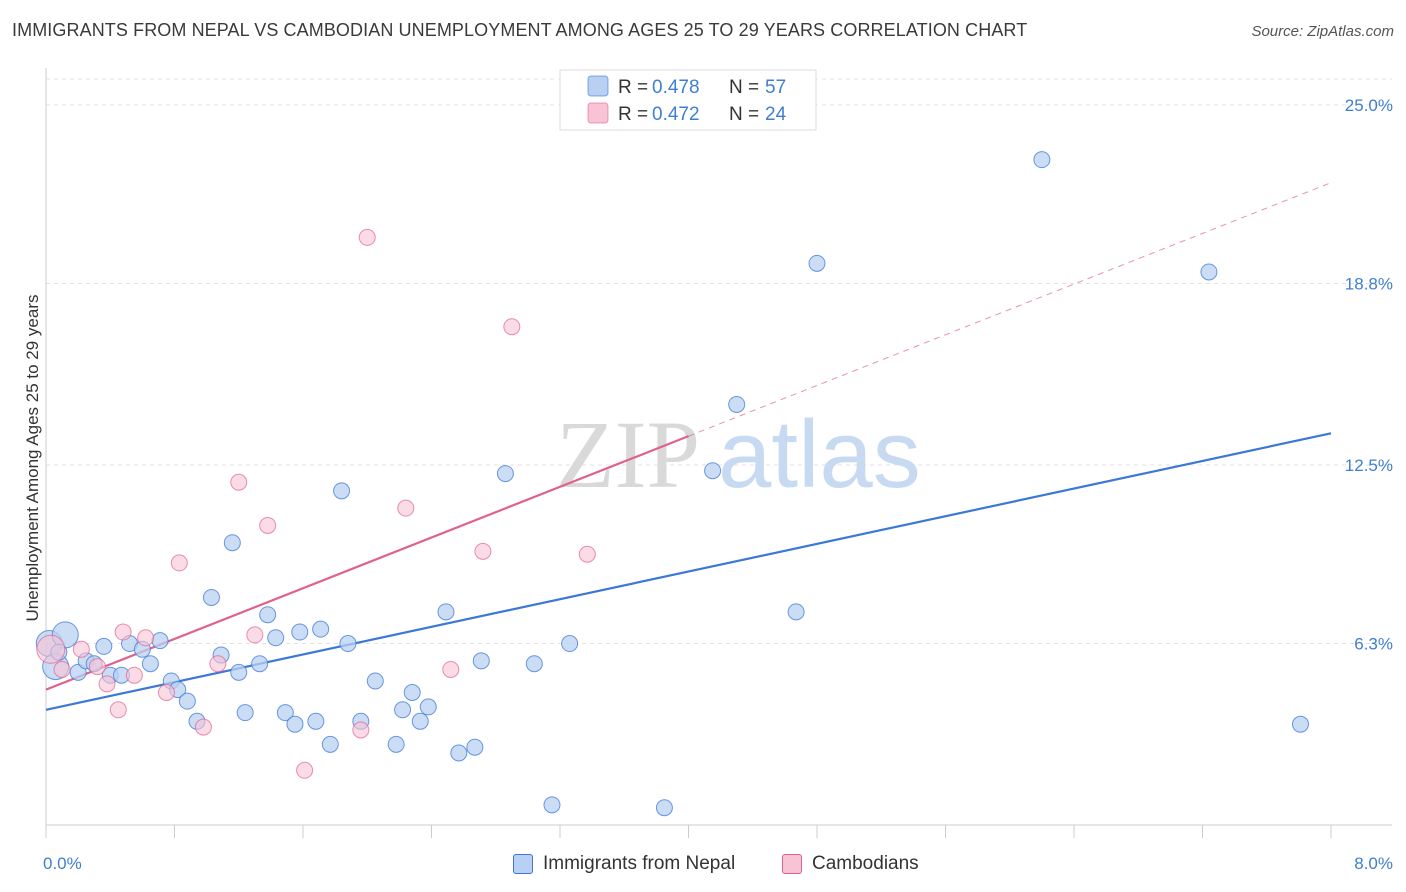  What do you see at coordinates (776, 114) in the screenshot?
I see `legend-n-value-2: 24` at bounding box center [776, 114].